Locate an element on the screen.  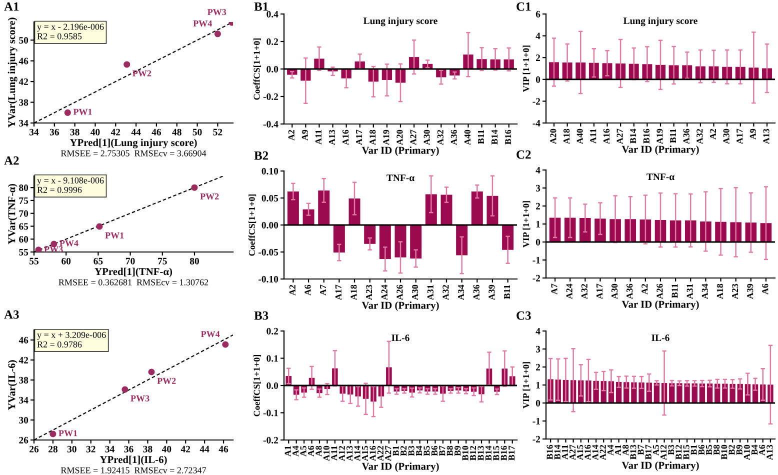
y-axis-title: CoeffCS[1+1+0] is located at coordinates (257, 69).